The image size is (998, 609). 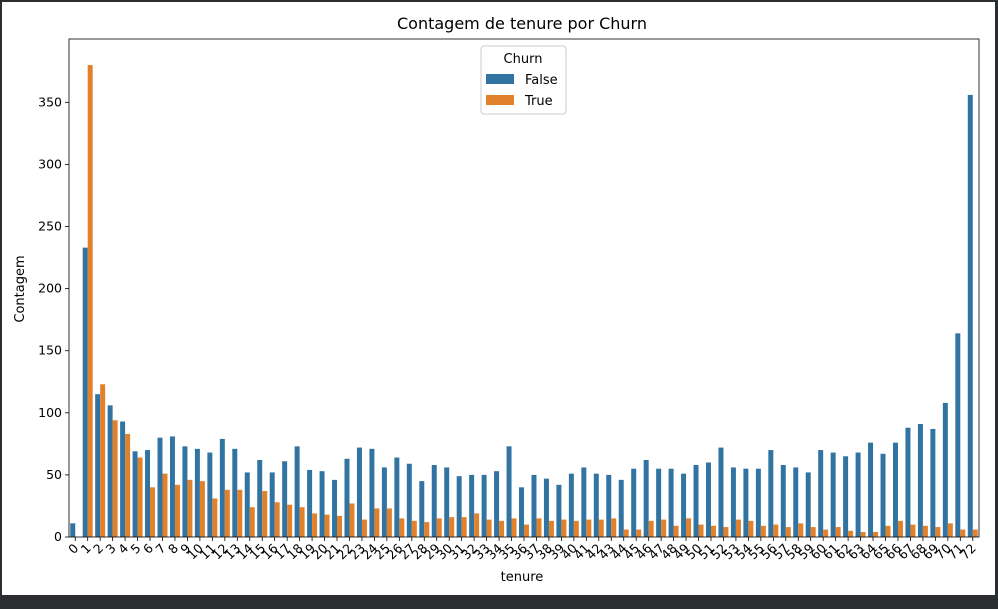 What do you see at coordinates (53, 319) in the screenshot?
I see `y-axis: 0 50 100 150 200 250 300 350` at bounding box center [53, 319].